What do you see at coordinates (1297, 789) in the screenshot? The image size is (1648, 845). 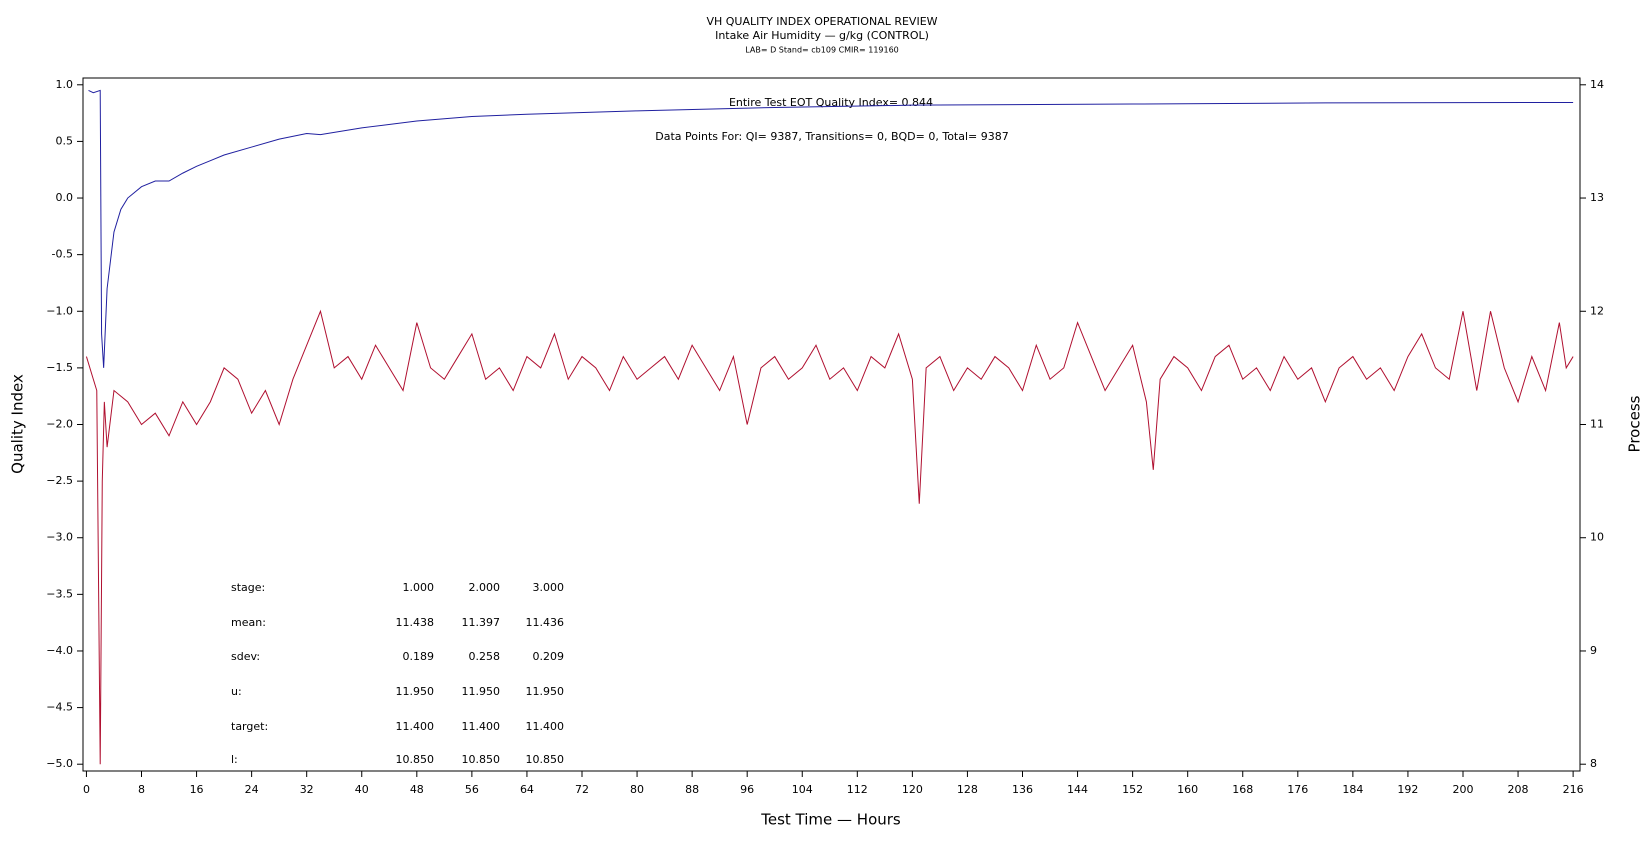 I see `x-tick-label: 176` at bounding box center [1297, 789].